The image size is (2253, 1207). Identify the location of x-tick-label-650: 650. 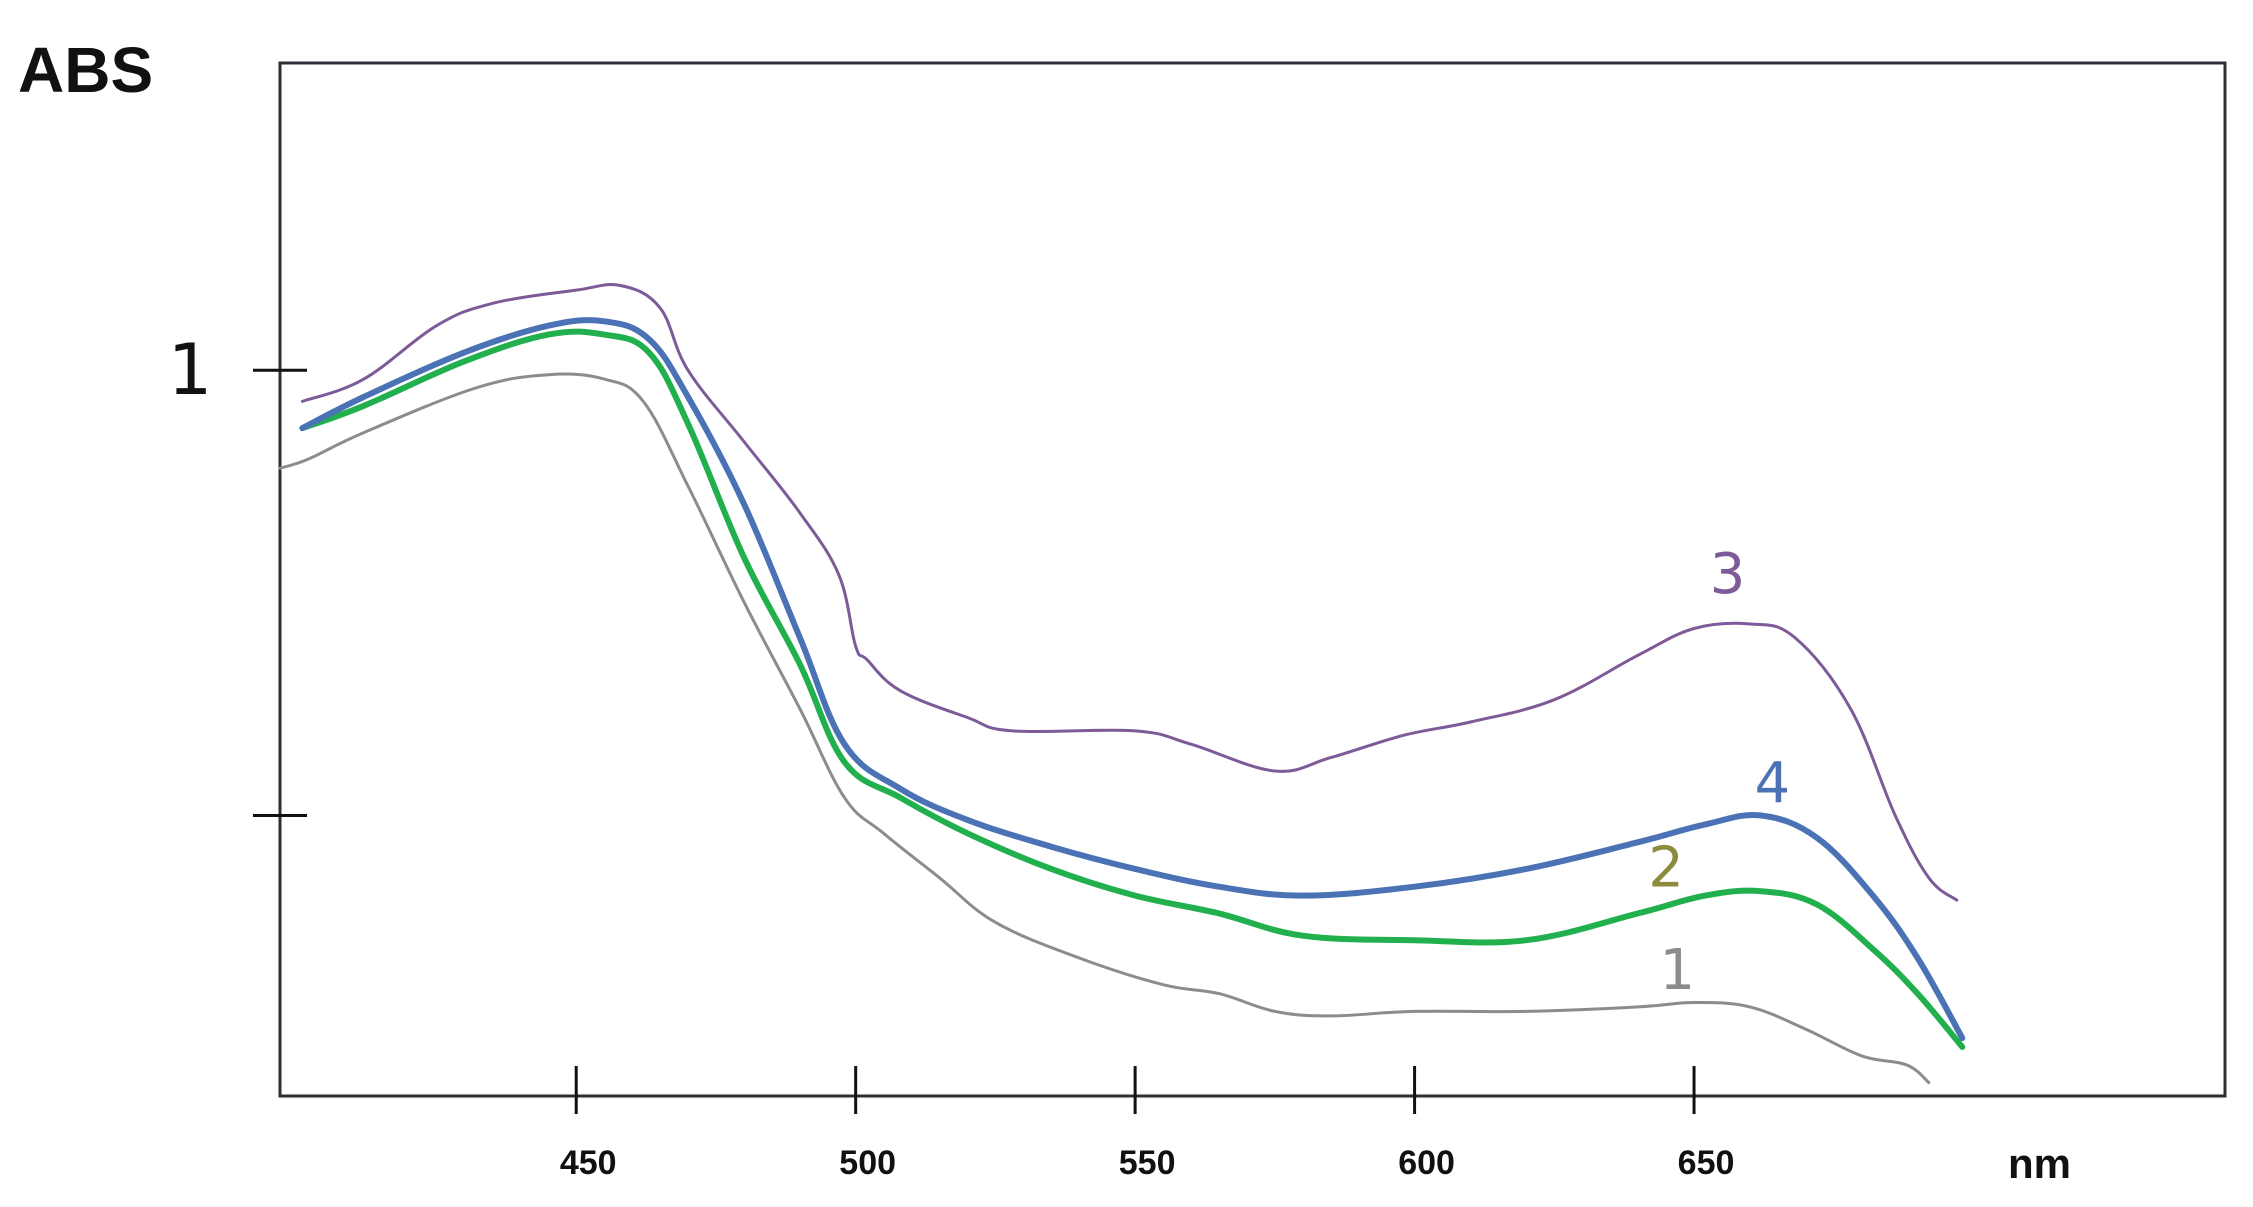
(1706, 1163).